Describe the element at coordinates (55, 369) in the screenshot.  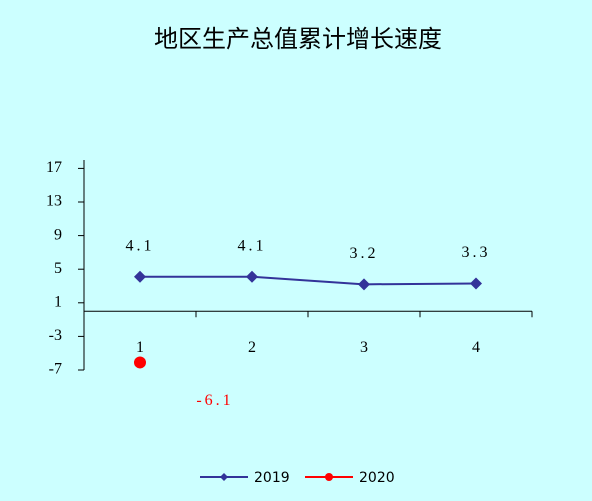
I see `y-tick-label: -7` at that location.